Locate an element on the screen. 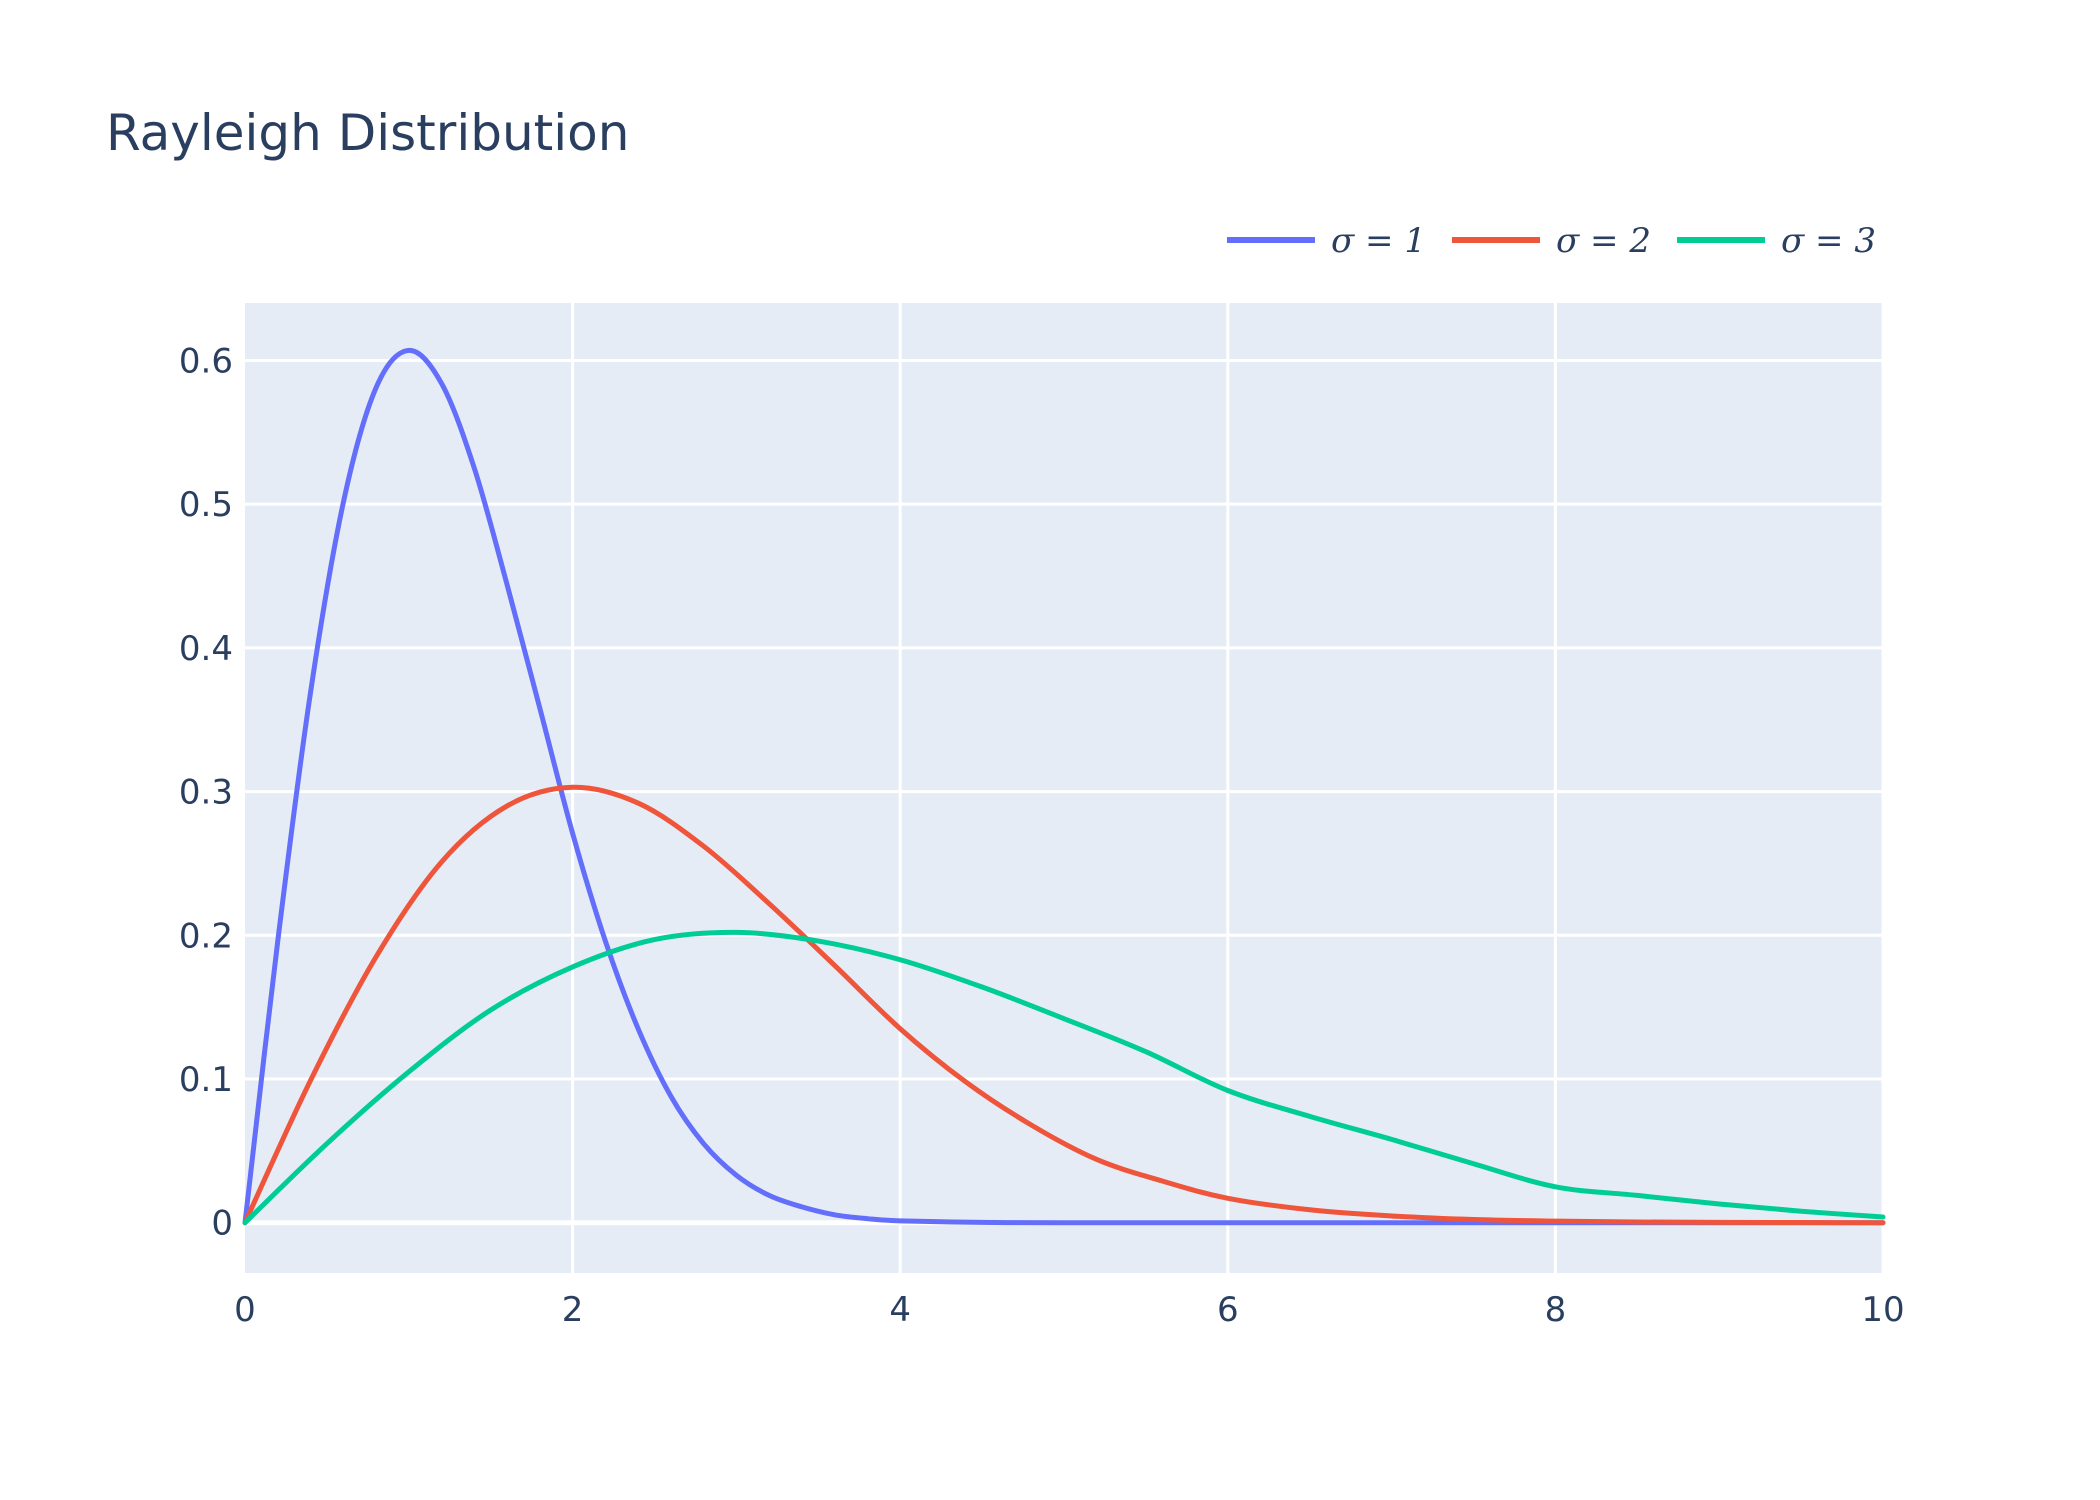 This screenshot has height=1500, width=2100. y-tick-label: 0.6 is located at coordinates (206, 361).